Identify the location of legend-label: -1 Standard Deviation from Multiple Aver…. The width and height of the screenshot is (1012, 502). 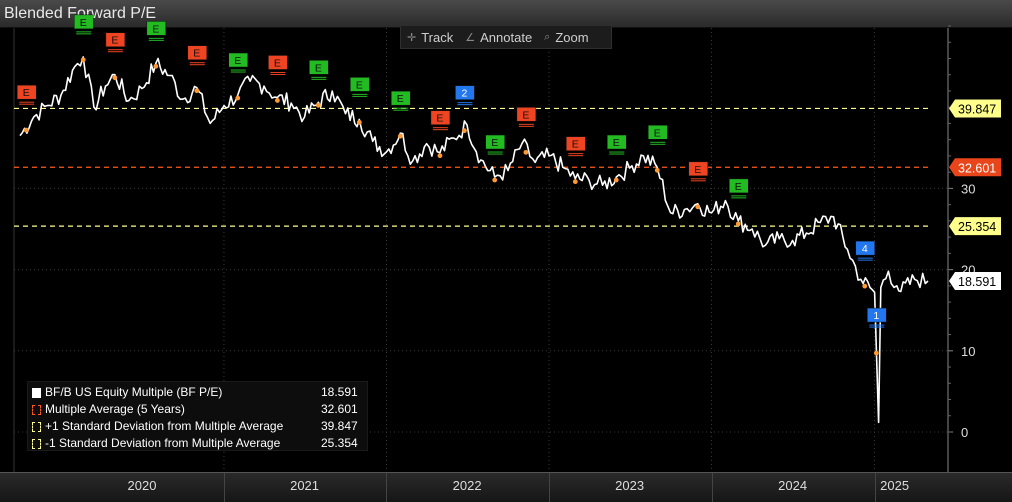
(163, 443).